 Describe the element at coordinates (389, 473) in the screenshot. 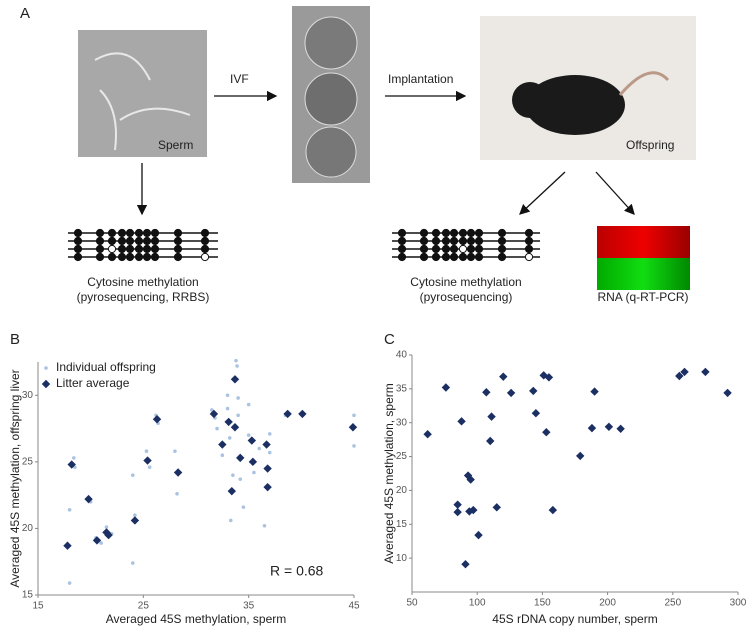

I see `y-axis-label: Averaged 45S methylation, sperm` at that location.